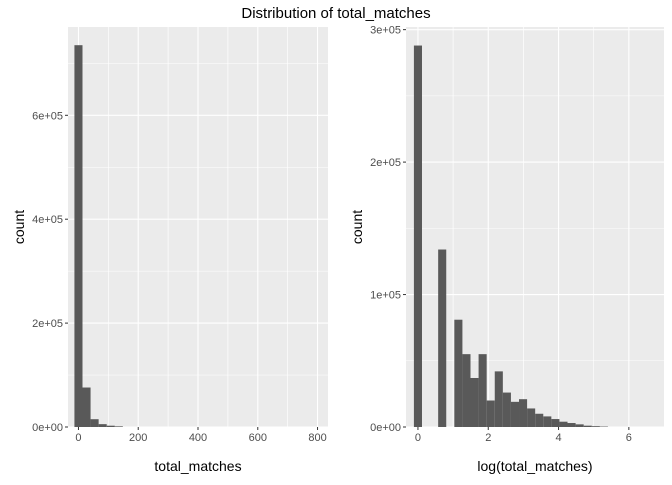 The image size is (672, 485). I want to click on x-axis-title: log(total_matches), so click(534, 466).